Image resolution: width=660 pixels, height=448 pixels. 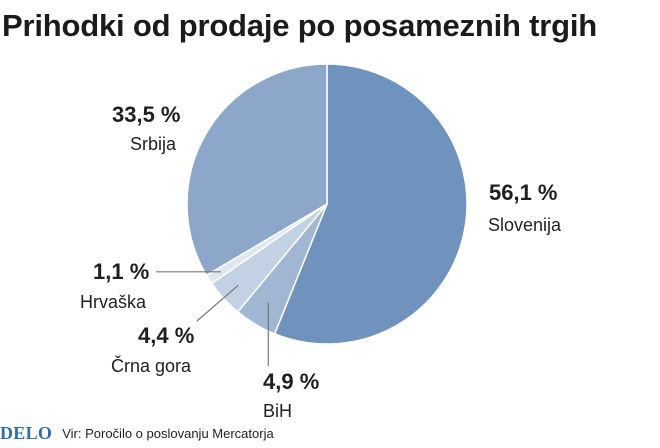 What do you see at coordinates (277, 411) in the screenshot?
I see `slice-label-bih-name: BiH` at bounding box center [277, 411].